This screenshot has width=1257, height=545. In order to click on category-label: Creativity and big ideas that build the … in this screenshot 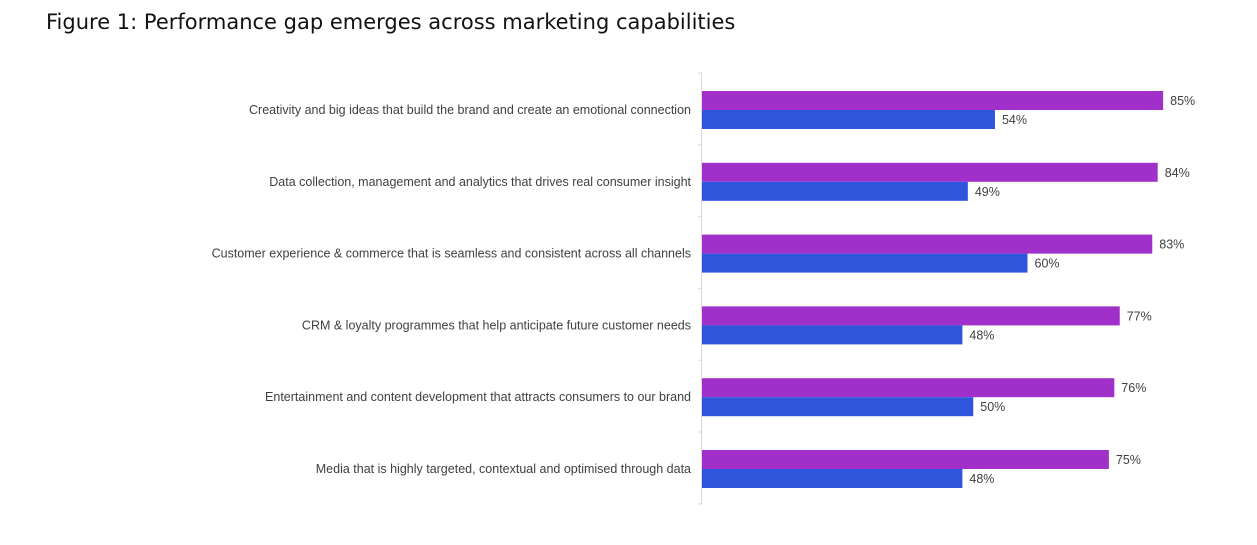, I will do `click(470, 110)`.